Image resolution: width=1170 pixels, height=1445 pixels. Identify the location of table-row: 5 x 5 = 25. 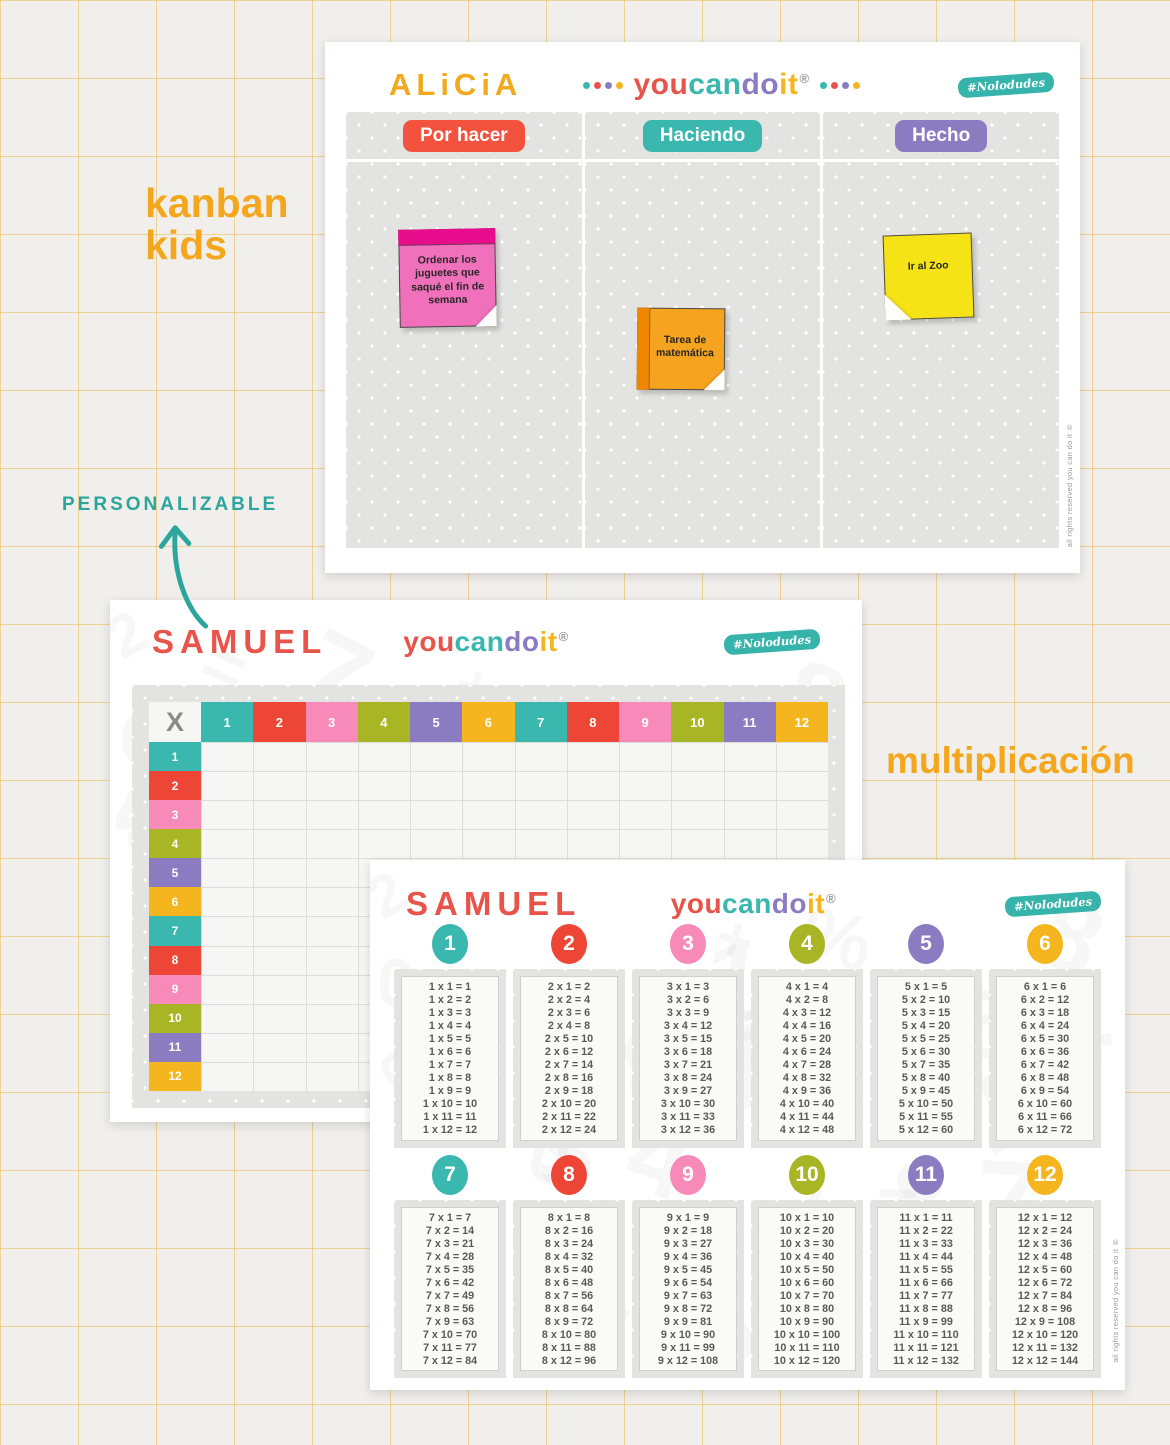
(926, 1039).